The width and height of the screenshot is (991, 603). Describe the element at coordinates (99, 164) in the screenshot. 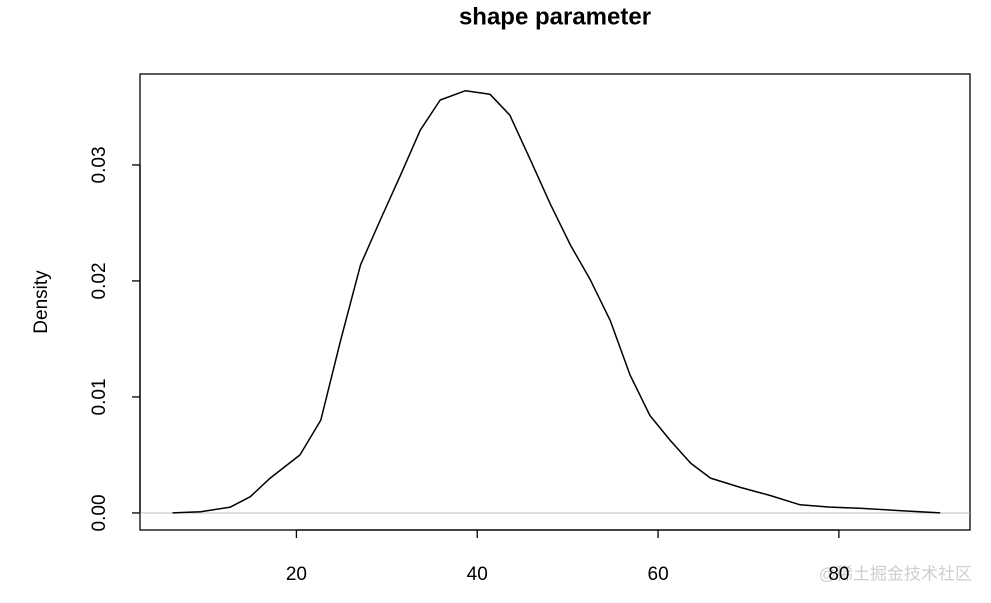

I see `y-tick-label: 0.03` at that location.